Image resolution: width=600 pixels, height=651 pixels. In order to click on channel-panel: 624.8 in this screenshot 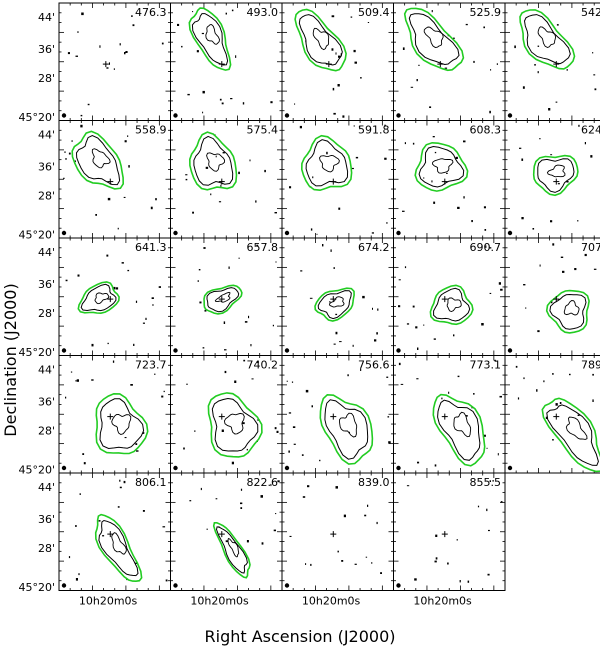, I will do `click(552, 179)`.